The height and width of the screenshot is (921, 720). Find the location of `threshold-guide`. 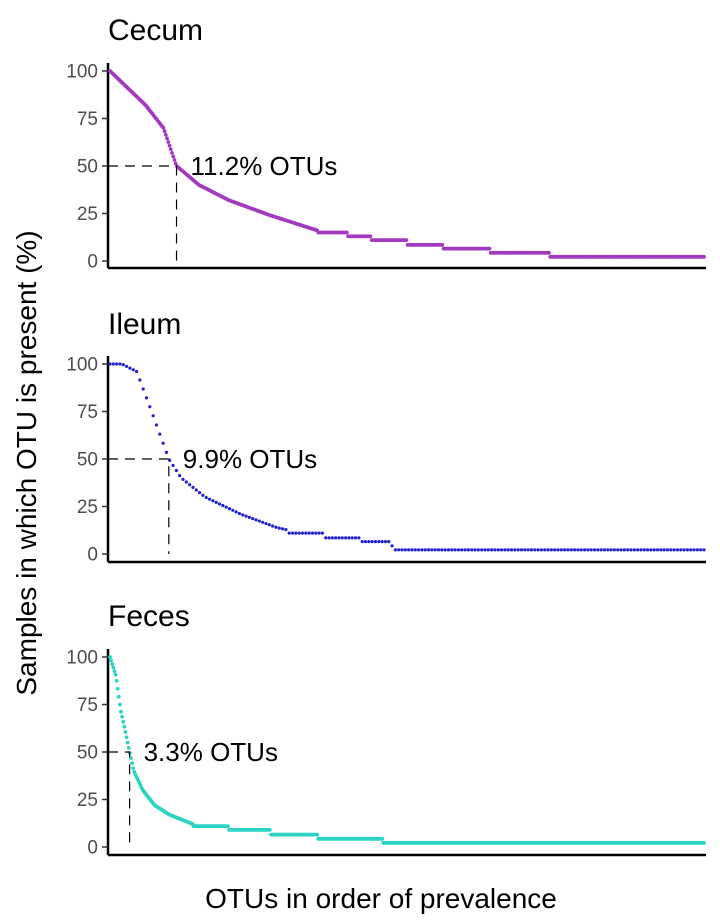

threshold-guide is located at coordinates (119, 799).